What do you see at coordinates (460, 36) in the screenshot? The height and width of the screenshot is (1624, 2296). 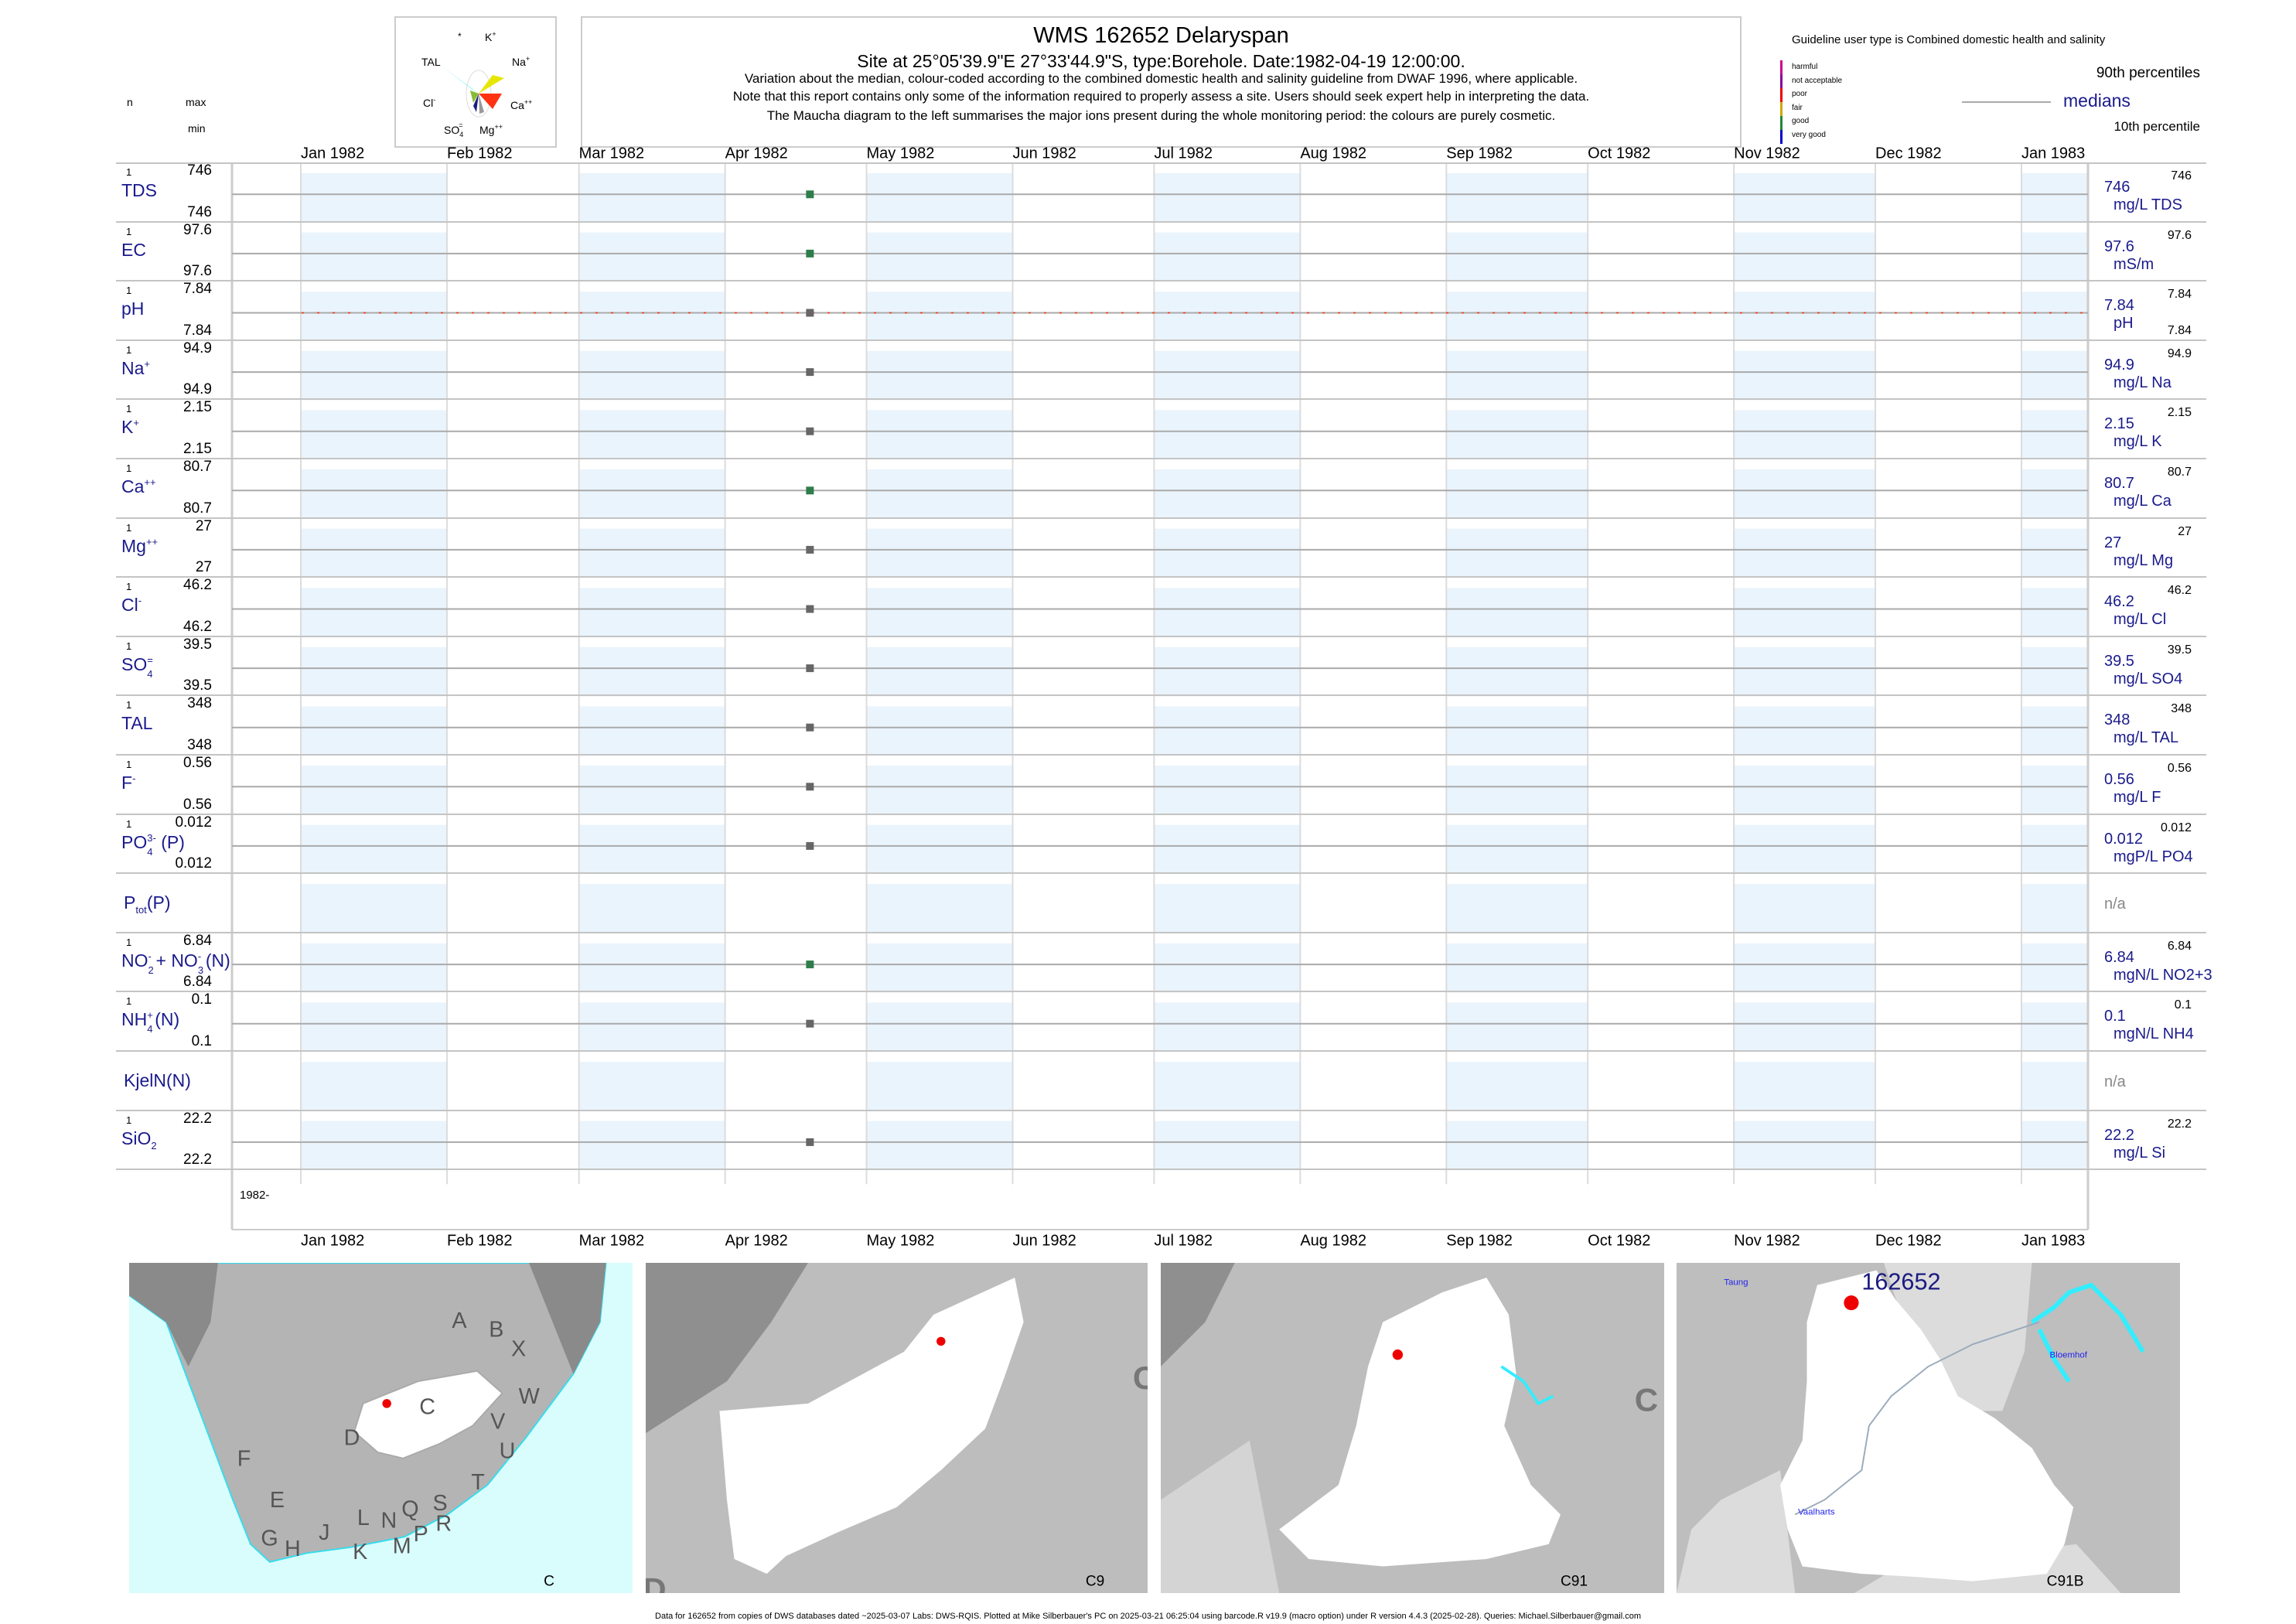 I see `maucha-star: *` at bounding box center [460, 36].